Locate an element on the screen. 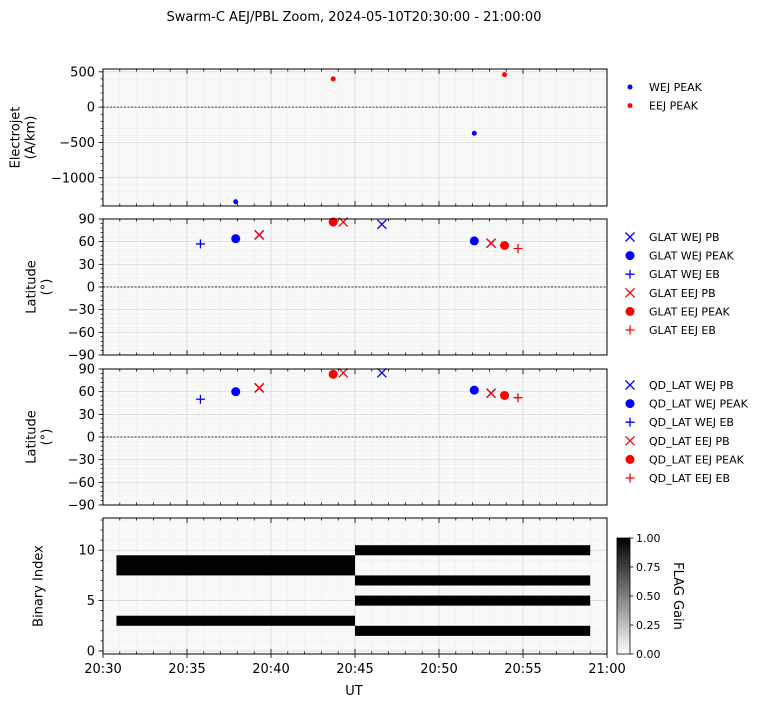 This screenshot has height=708, width=767. y-axis-label-line: (A/km) is located at coordinates (30, 138).